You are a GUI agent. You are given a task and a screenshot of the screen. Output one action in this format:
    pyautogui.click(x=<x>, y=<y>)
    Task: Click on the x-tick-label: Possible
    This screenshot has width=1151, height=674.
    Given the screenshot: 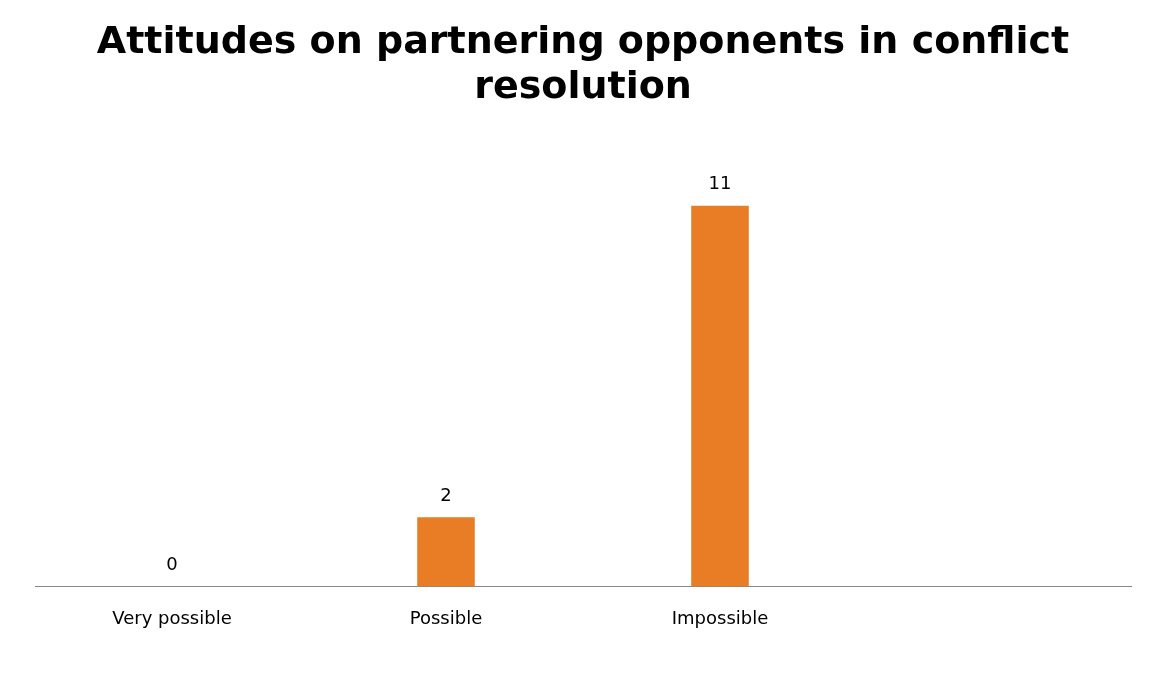 What is the action you would take?
    pyautogui.click(x=446, y=617)
    